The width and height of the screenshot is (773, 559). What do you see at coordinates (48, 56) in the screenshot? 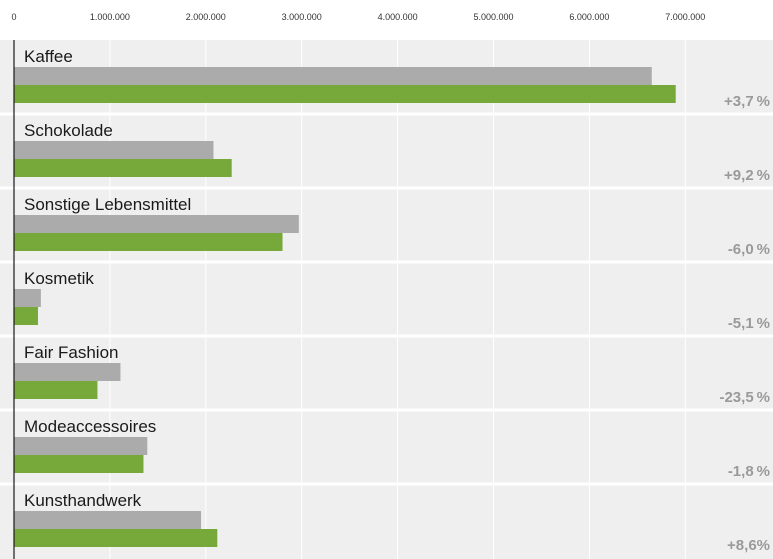
I see `category-label: Kaffee` at bounding box center [48, 56].